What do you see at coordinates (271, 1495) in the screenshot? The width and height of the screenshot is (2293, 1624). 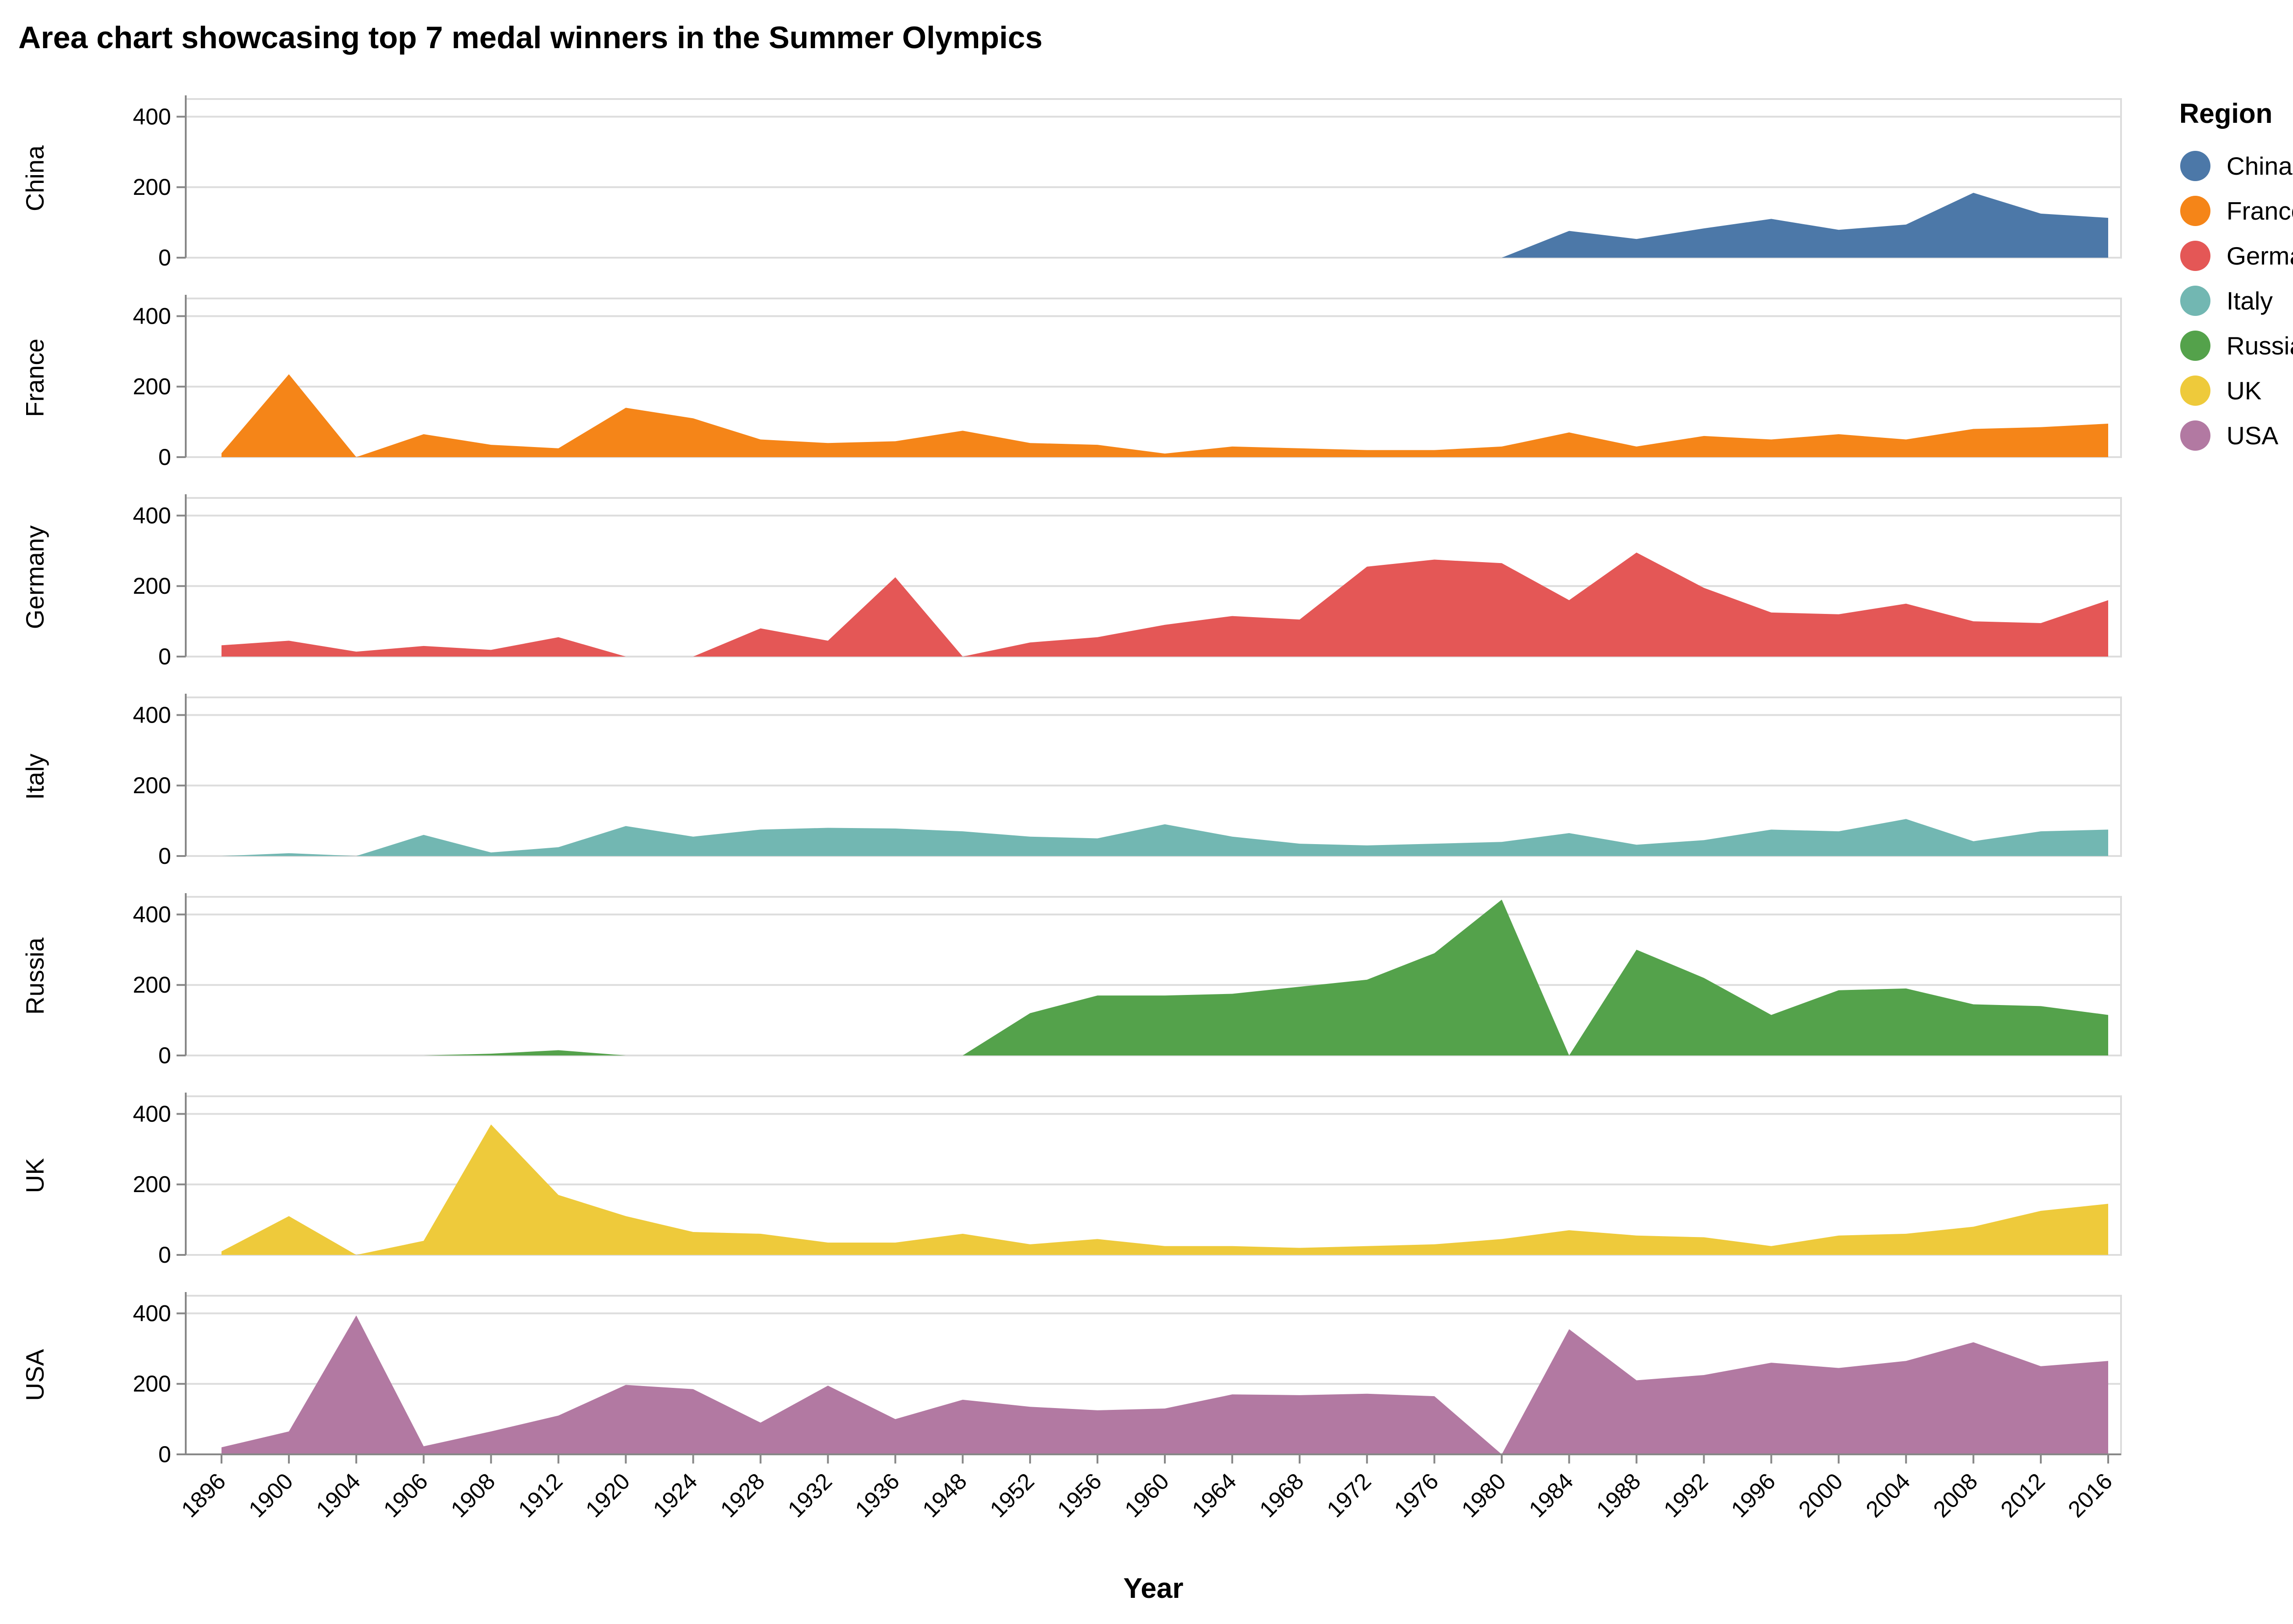 I see `x-tick-label: 1900` at bounding box center [271, 1495].